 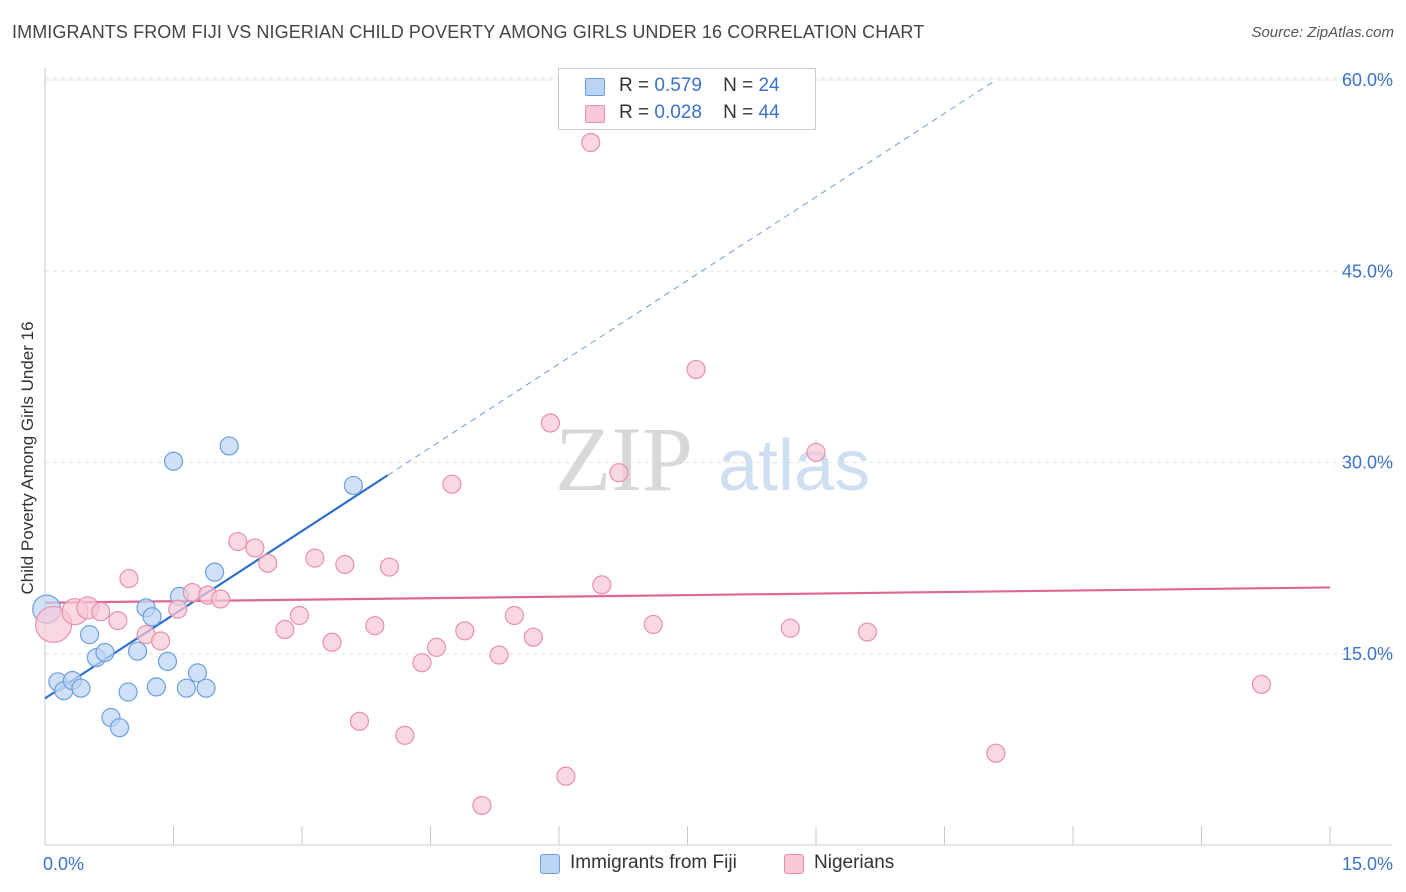 I want to click on nigerians-r-label: R =, so click(x=634, y=112).